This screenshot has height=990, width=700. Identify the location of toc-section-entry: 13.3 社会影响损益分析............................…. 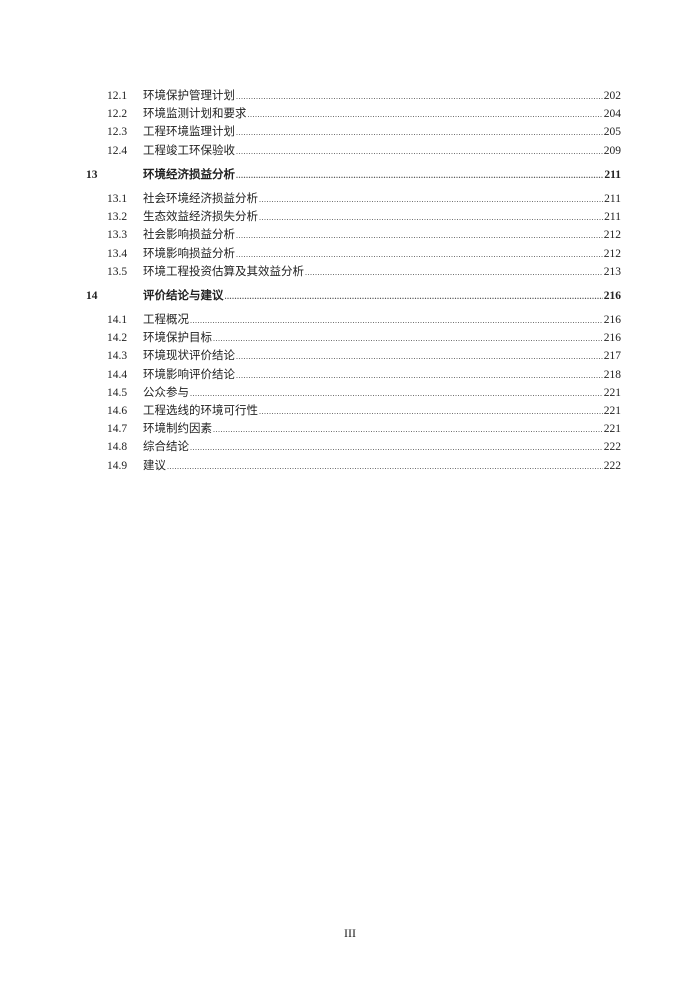
(353, 235).